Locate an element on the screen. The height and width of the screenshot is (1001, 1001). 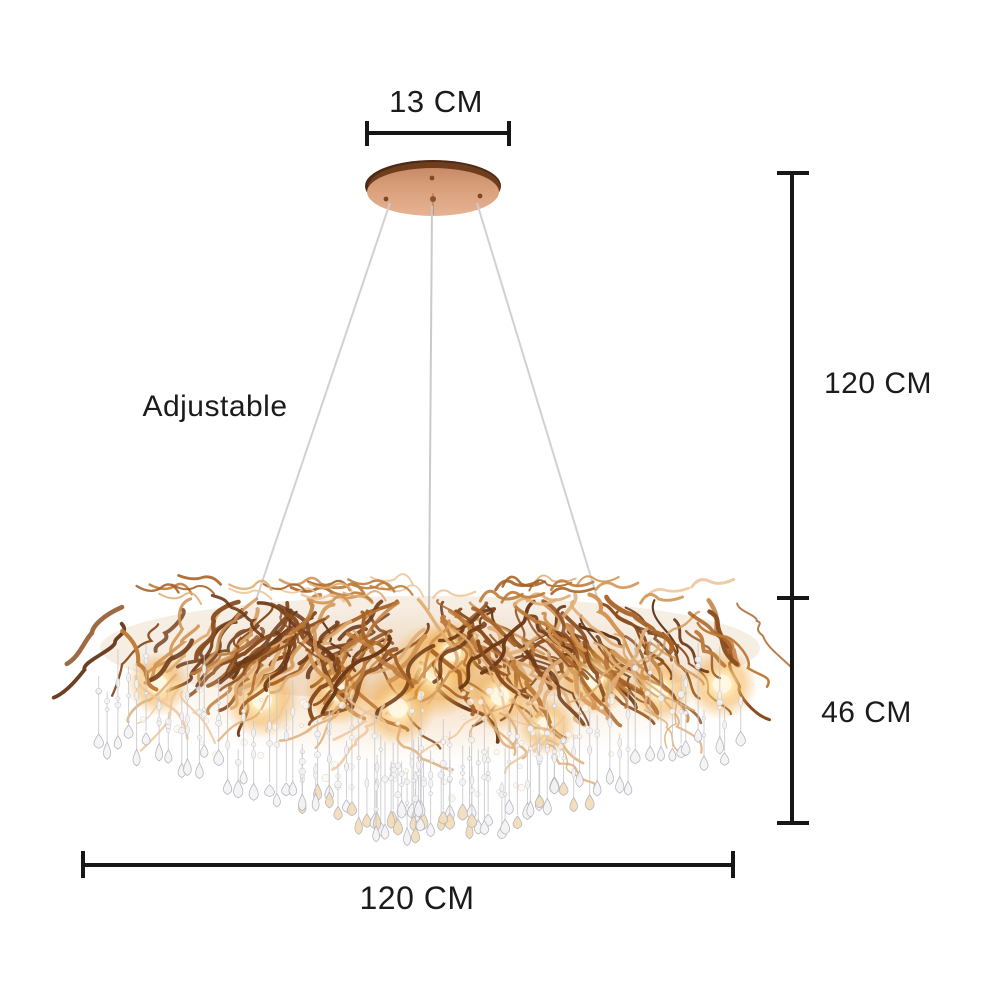
canopy-width-label: 13 CM is located at coordinates (436, 101).